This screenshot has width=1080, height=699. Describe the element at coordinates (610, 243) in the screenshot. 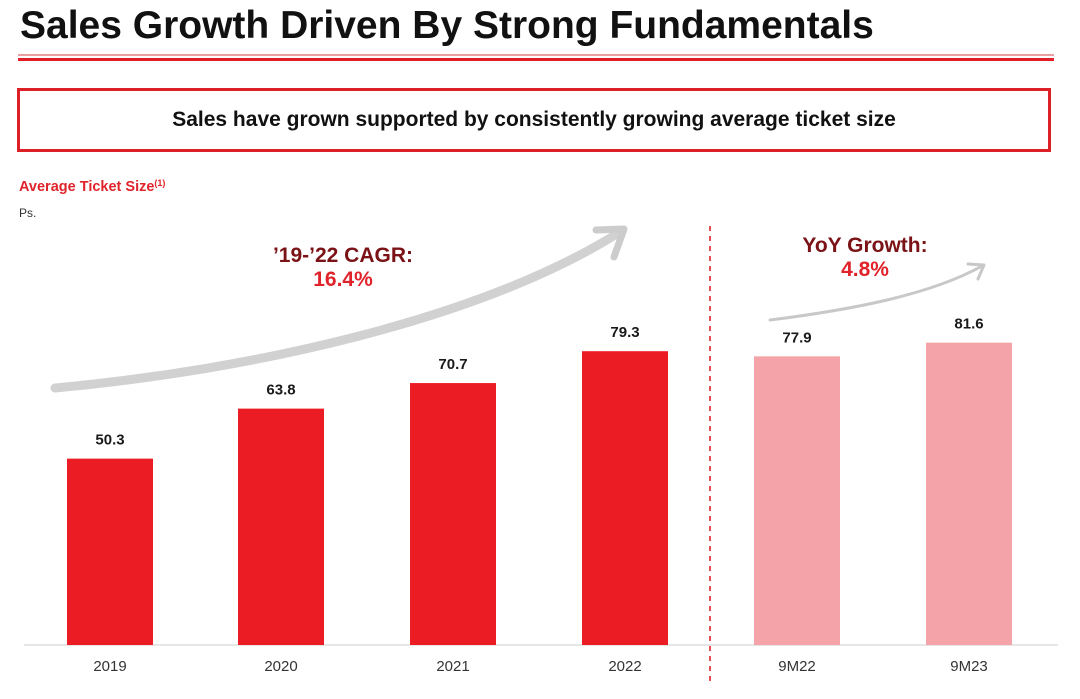

I see `cagr-arrowhead-icon` at that location.